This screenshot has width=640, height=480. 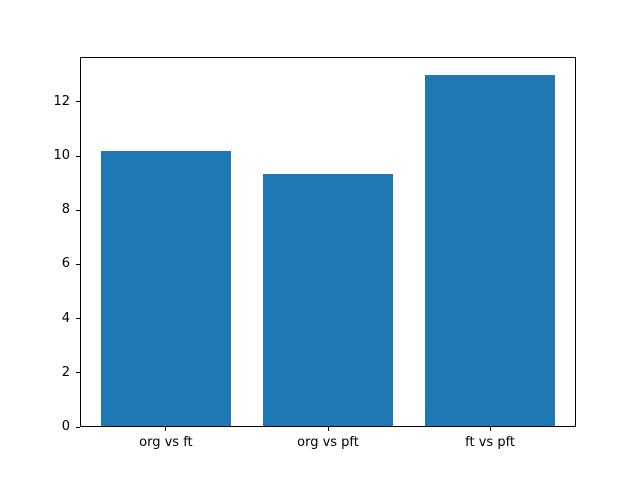 What do you see at coordinates (61, 101) in the screenshot?
I see `y-tick-label-12: 12` at bounding box center [61, 101].